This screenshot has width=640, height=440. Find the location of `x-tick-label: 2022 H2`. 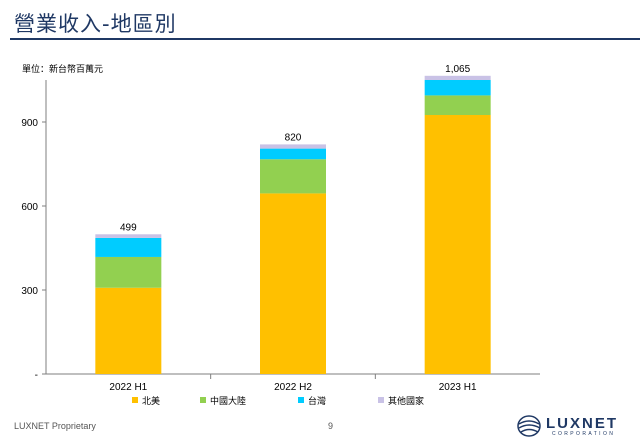

x-tick-label: 2022 H2 is located at coordinates (293, 387).